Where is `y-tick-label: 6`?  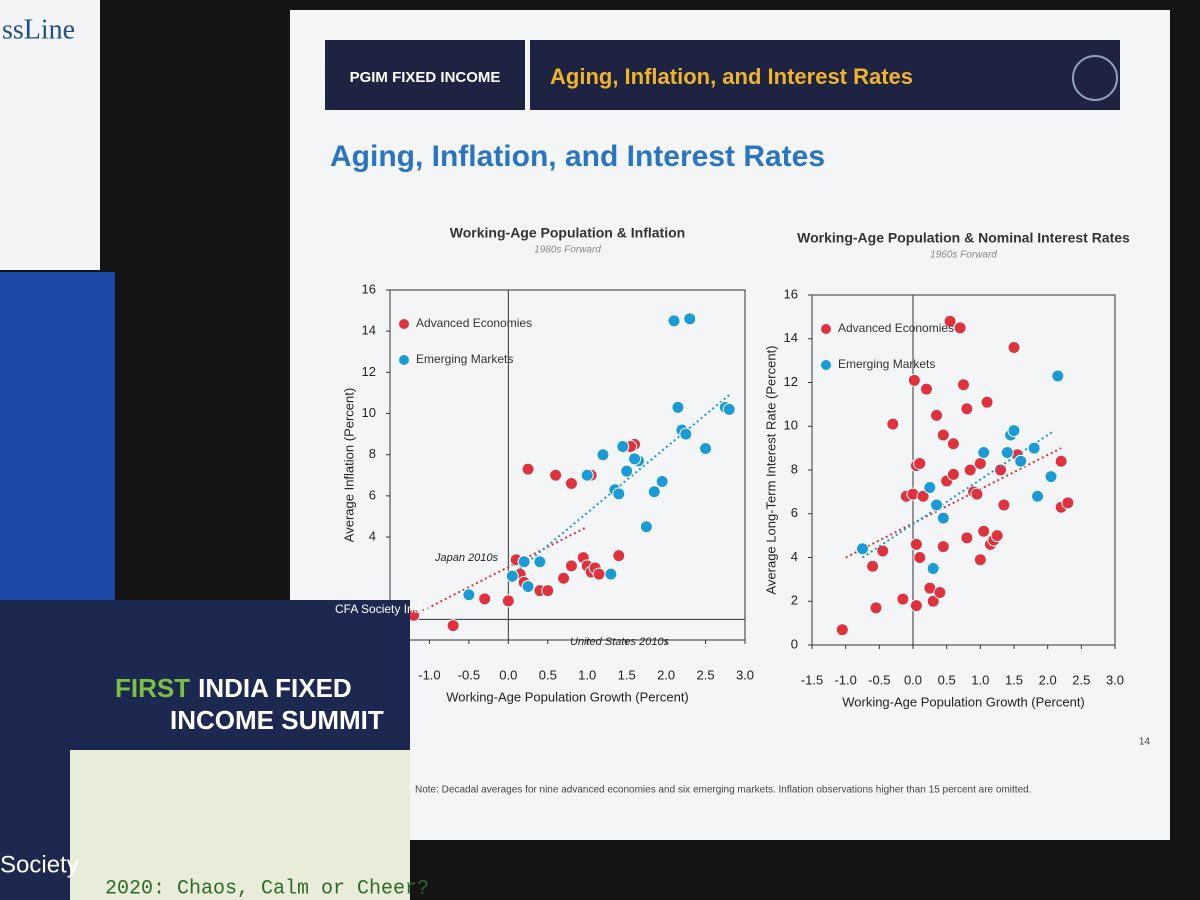 y-tick-label: 6 is located at coordinates (372, 494).